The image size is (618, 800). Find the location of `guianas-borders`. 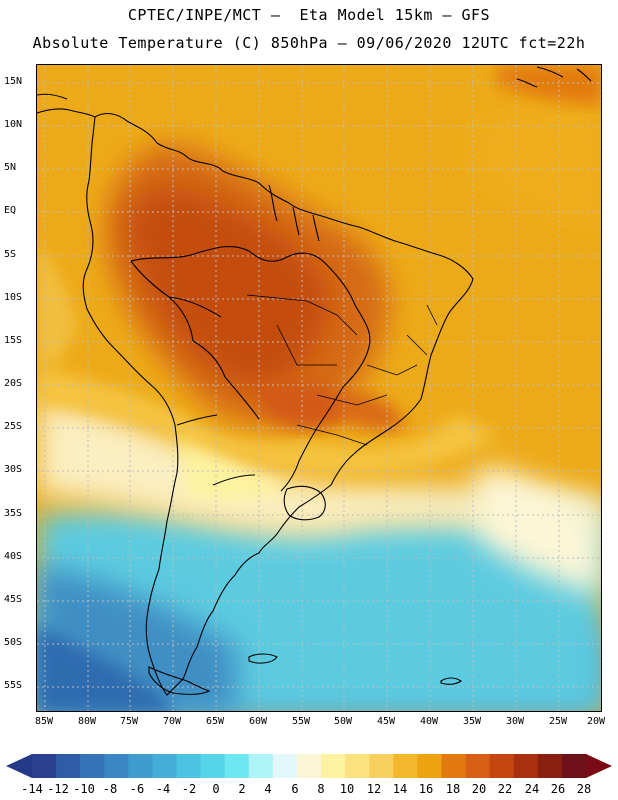

guianas-borders is located at coordinates (294, 213).